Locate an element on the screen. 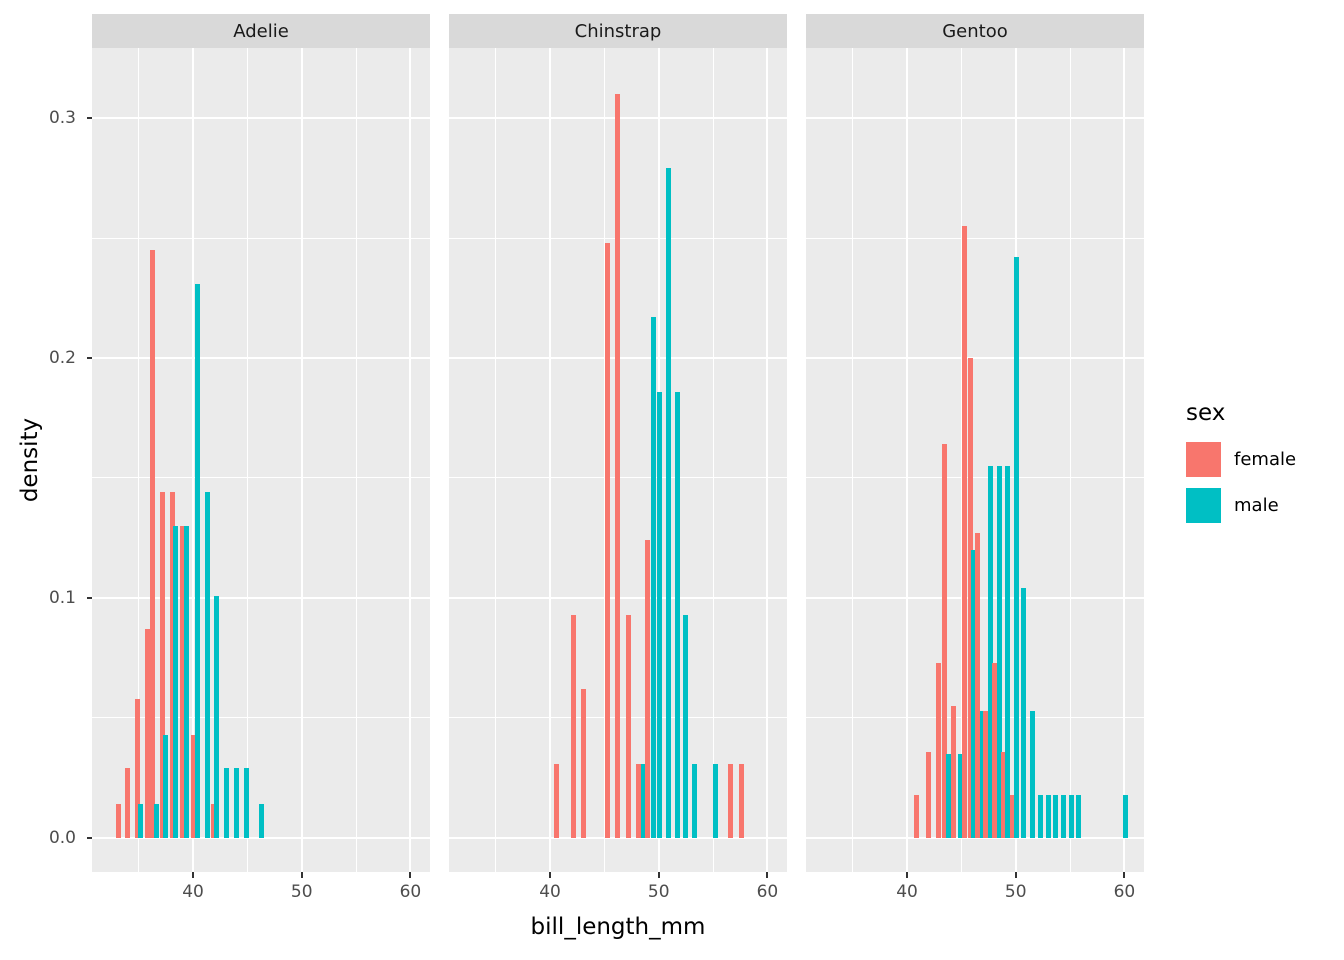  facet-strip-chinstrap: Chinstrap is located at coordinates (618, 31).